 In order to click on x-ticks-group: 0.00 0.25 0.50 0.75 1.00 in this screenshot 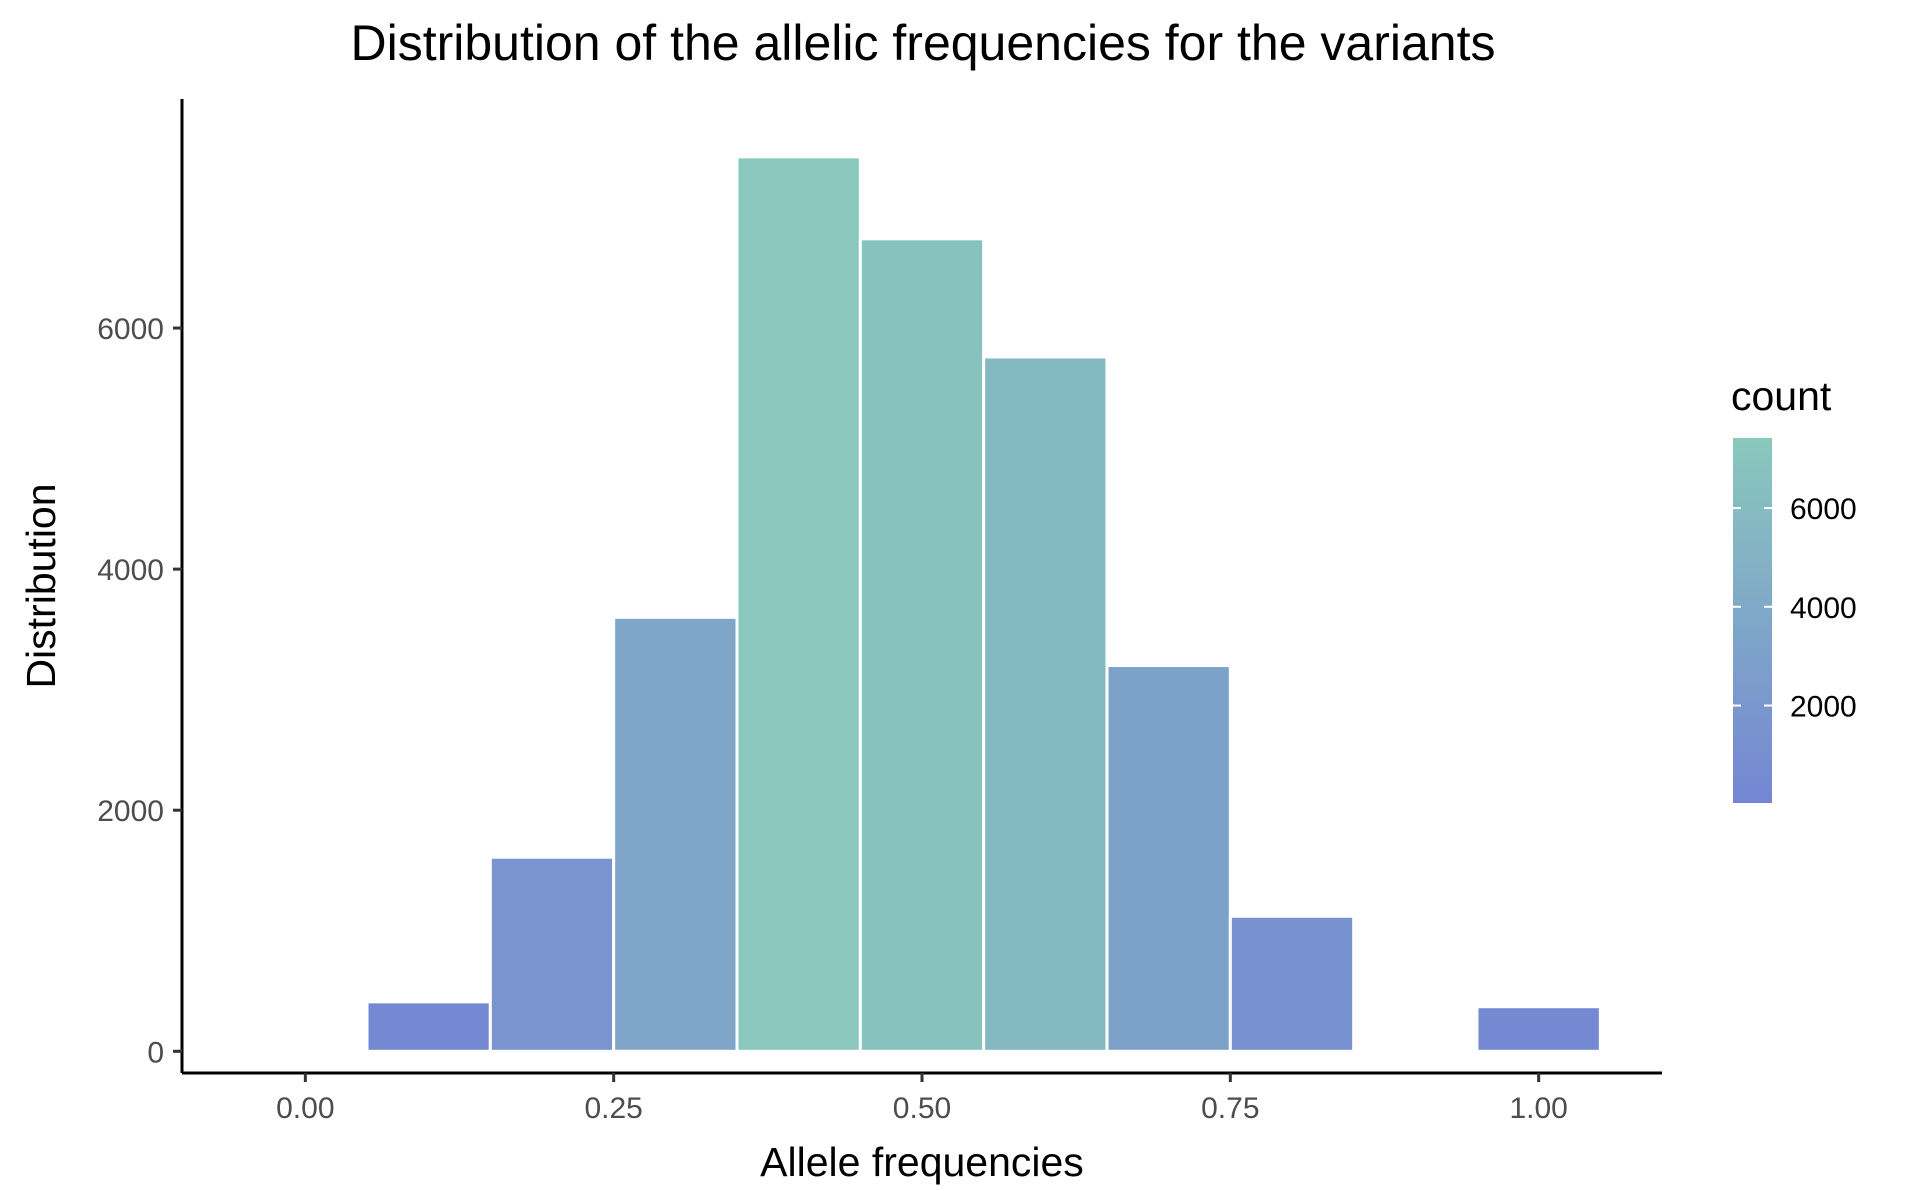, I will do `click(922, 1099)`.